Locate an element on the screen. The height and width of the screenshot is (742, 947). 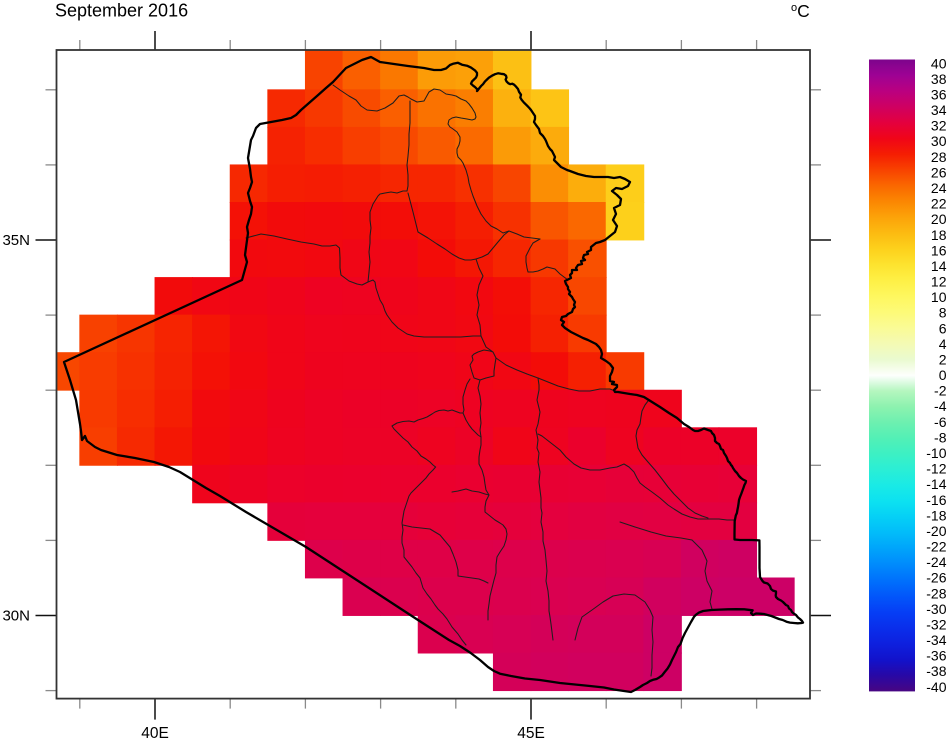
svg-text: -12 is located at coordinates (936, 469).